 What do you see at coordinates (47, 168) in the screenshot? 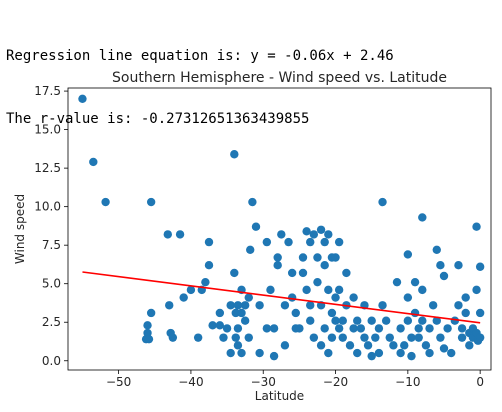
I see `y-tick-label: 12.5` at bounding box center [47, 168].